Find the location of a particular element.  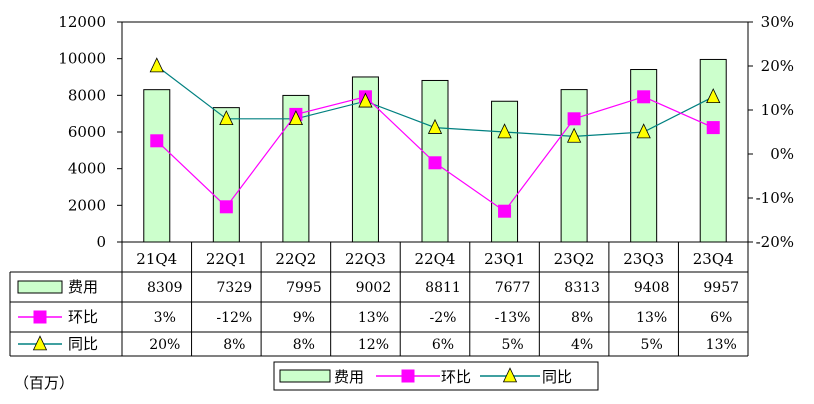

table-cell: 7329 is located at coordinates (235, 288).